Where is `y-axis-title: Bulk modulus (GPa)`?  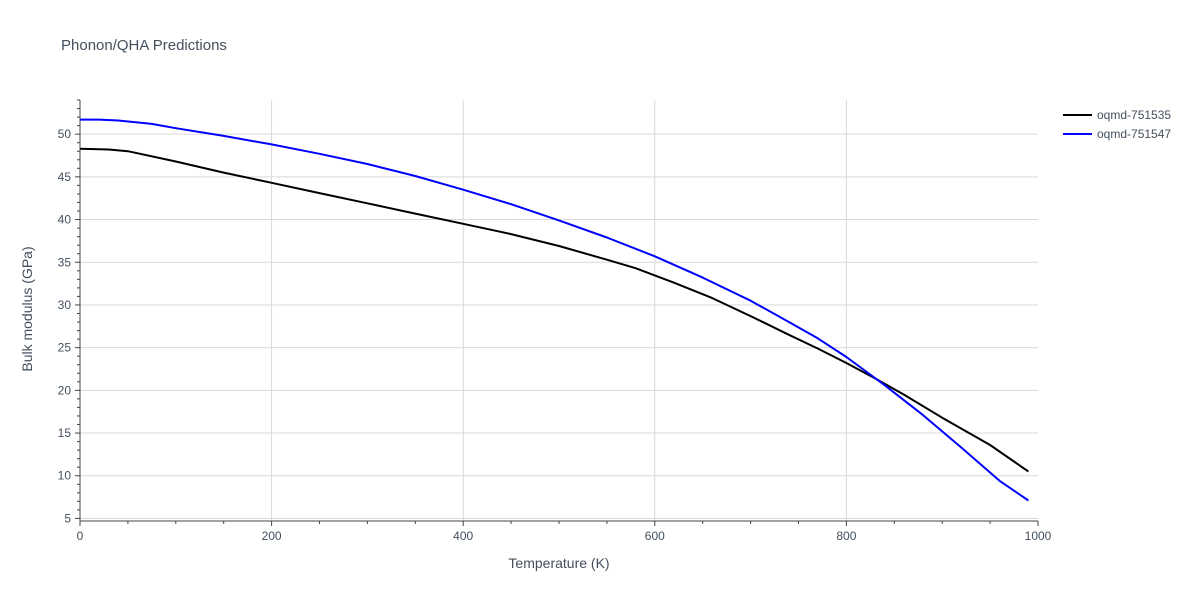
y-axis-title: Bulk modulus (GPa) is located at coordinates (27, 308).